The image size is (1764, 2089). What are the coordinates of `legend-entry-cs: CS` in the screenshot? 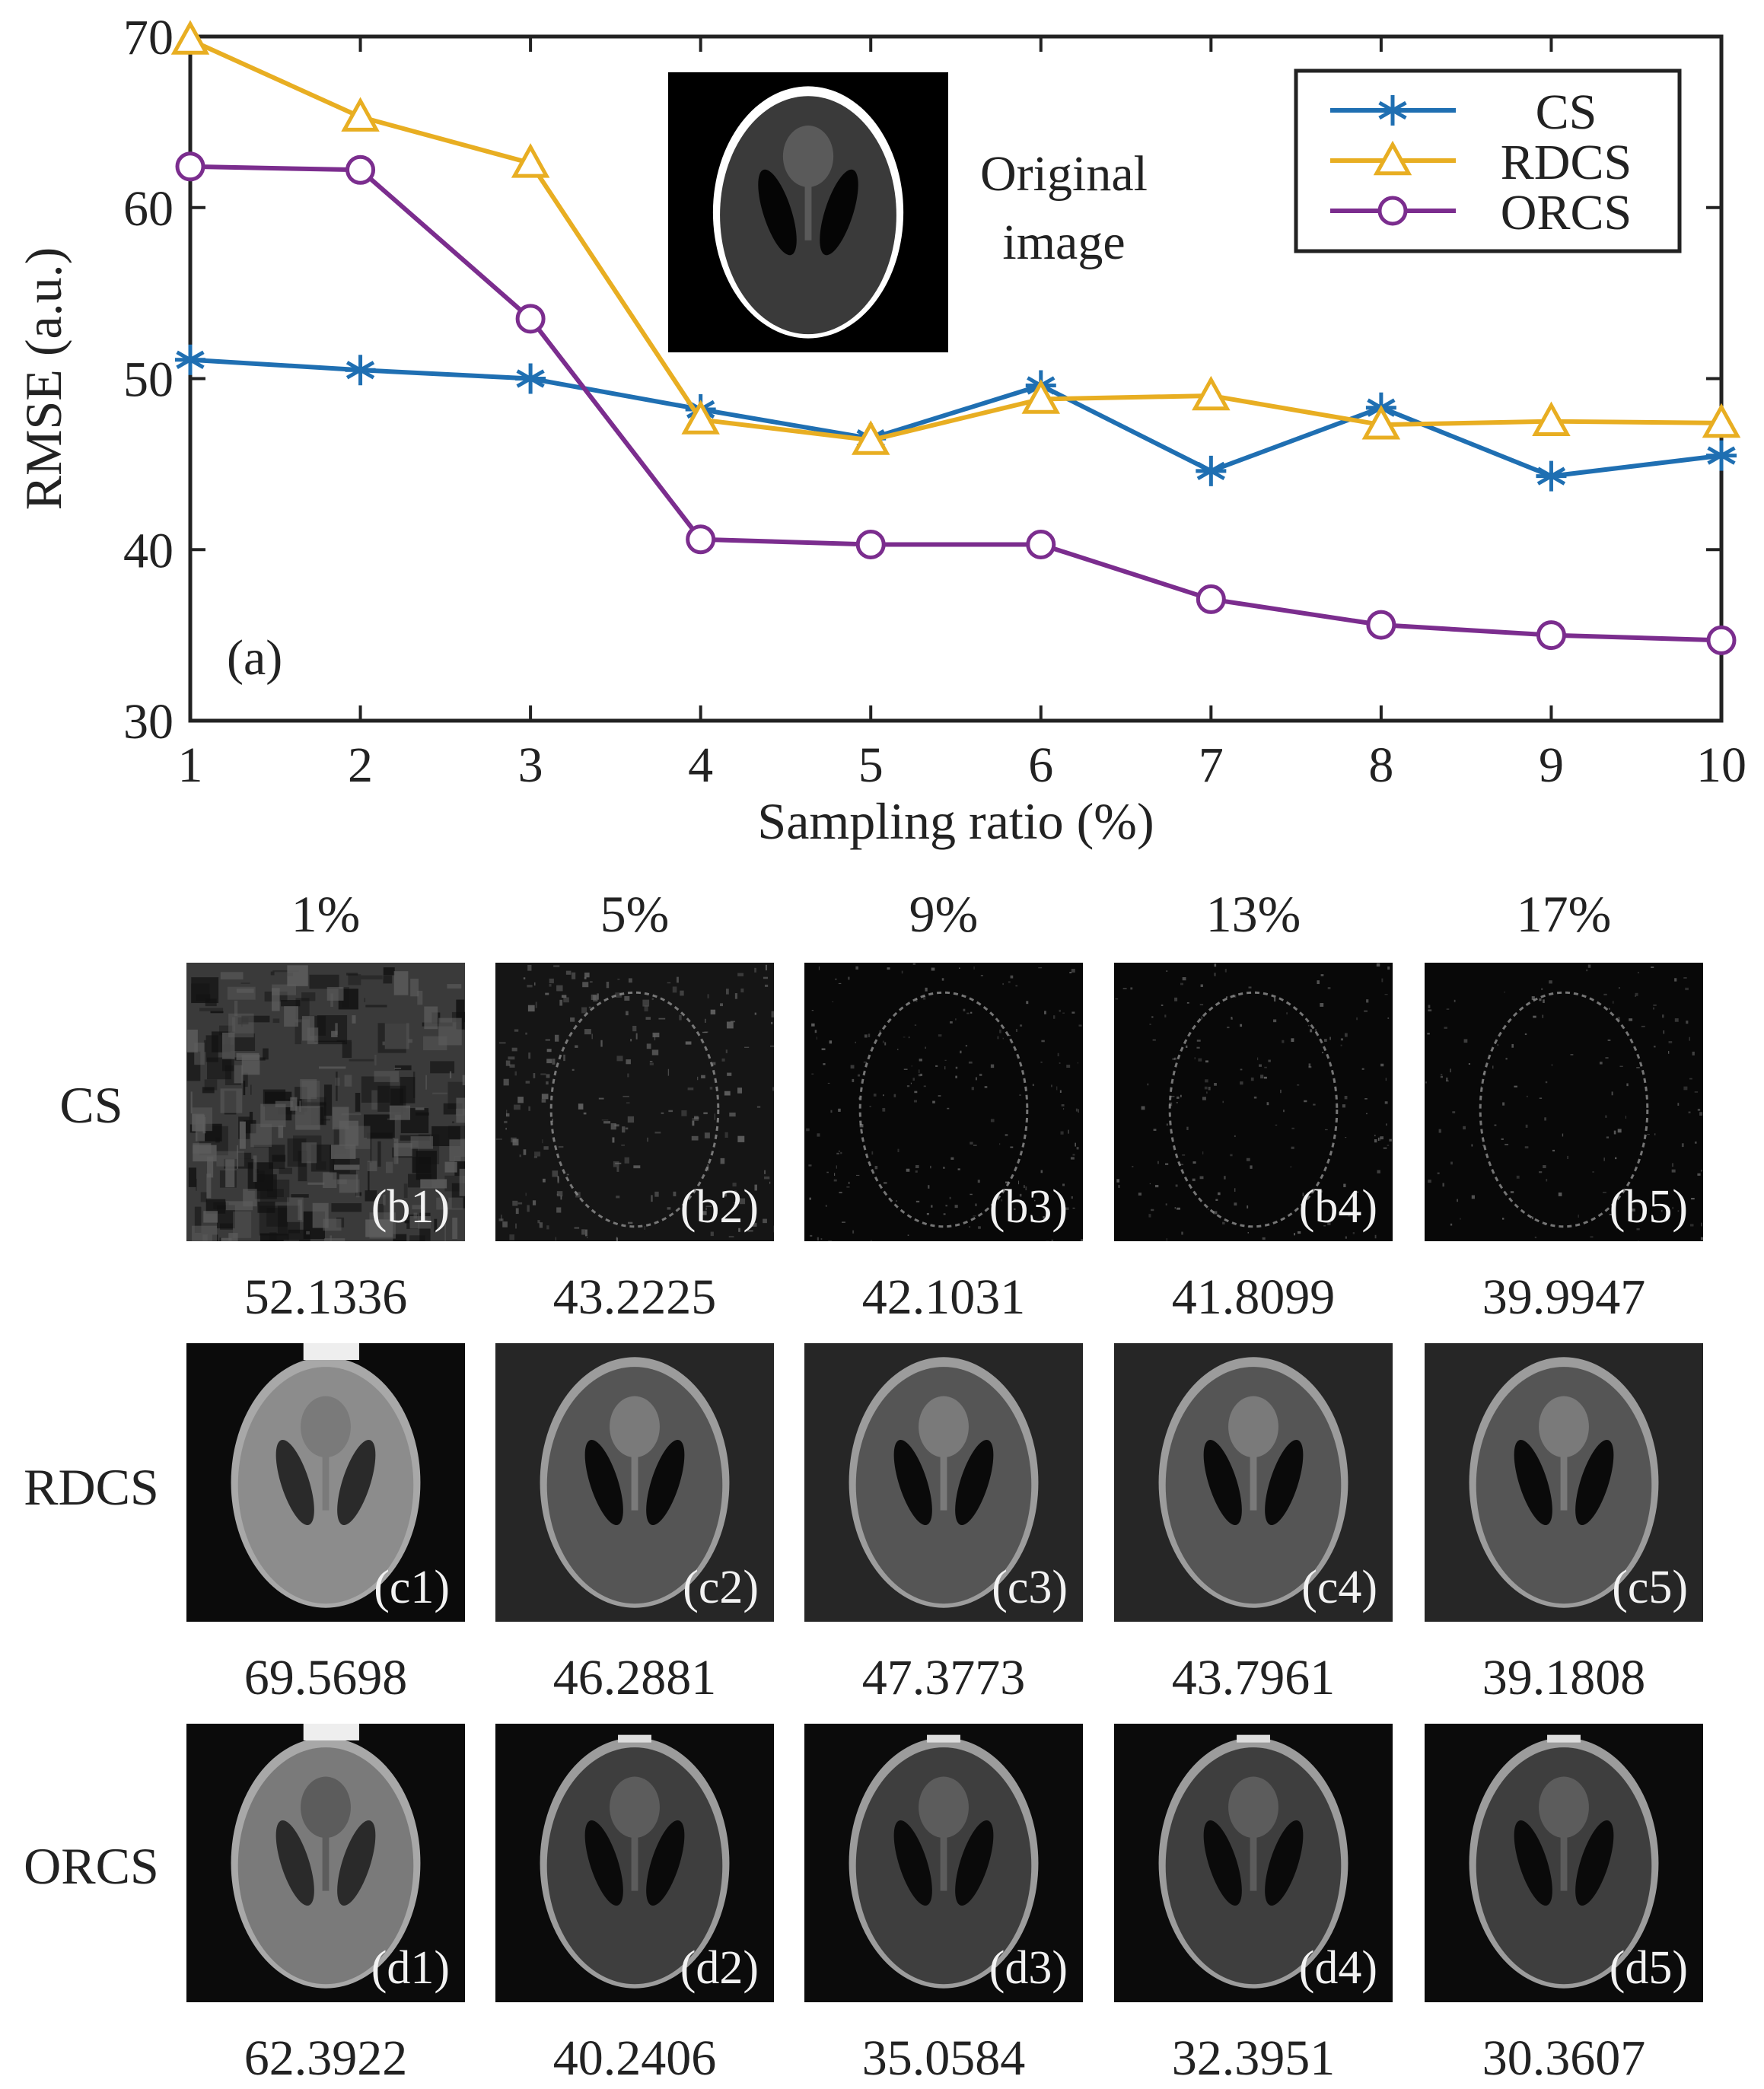 It's located at (1463, 112).